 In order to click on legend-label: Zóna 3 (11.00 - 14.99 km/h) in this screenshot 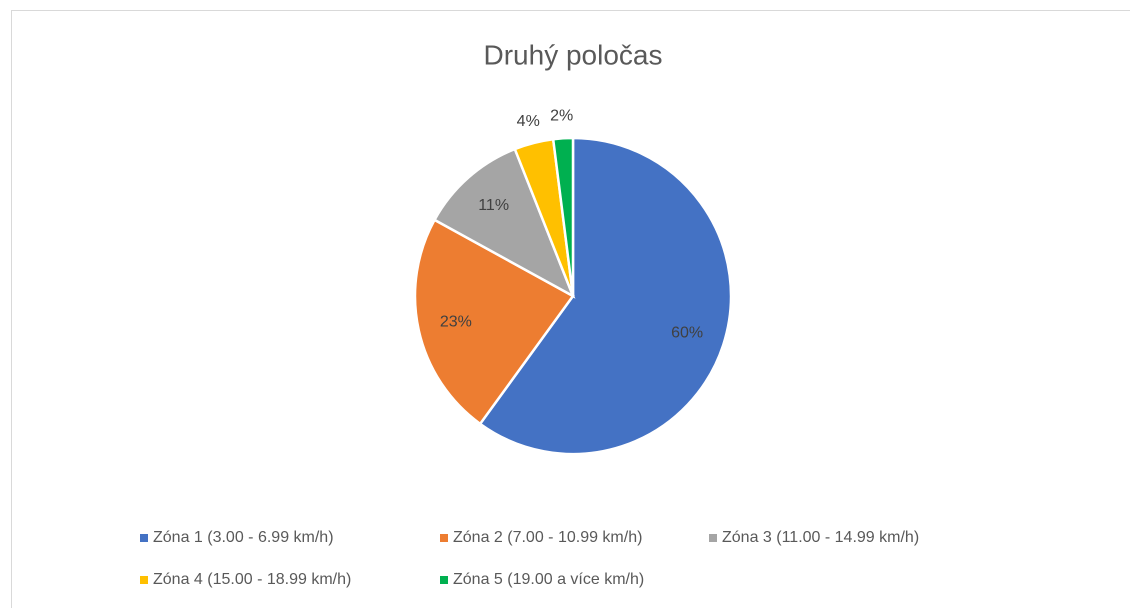, I will do `click(820, 537)`.